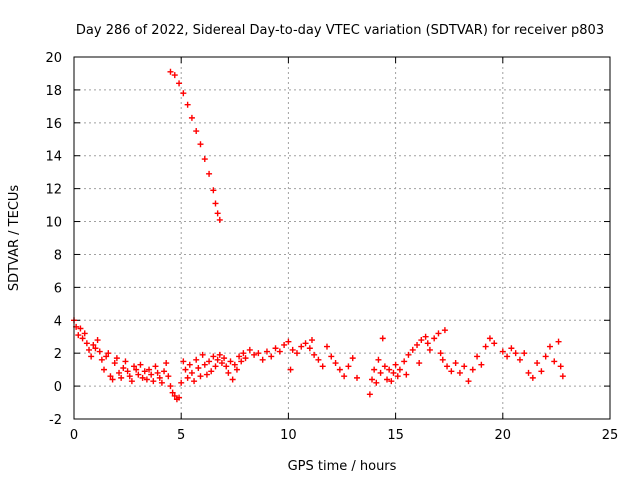  I want to click on x-tick-label: 15, so click(395, 435).